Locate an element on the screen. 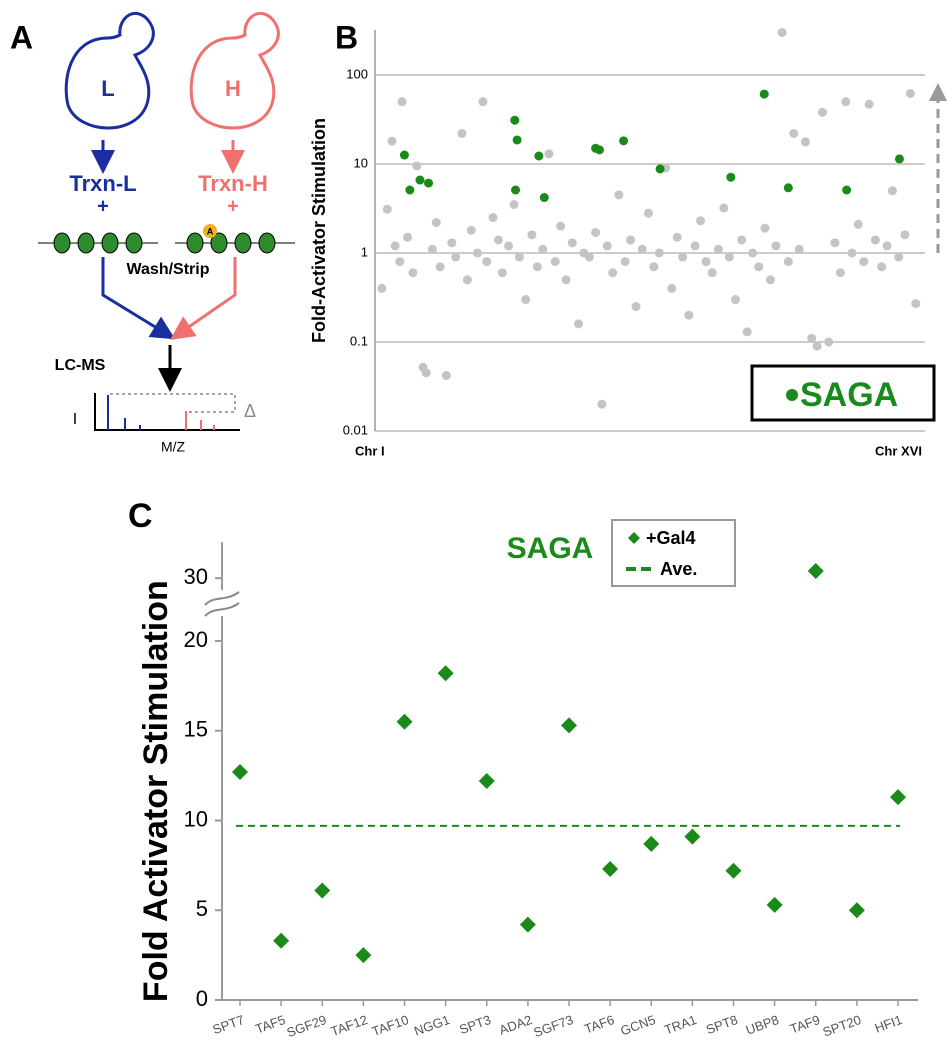 Image resolution: width=948 pixels, height=1059 pixels. x-tick-label: SPT7 is located at coordinates (229, 1024).